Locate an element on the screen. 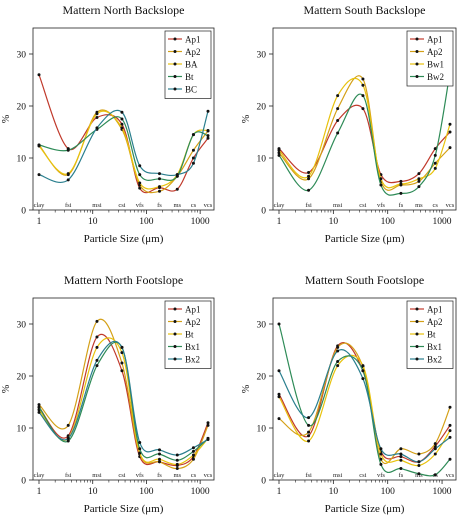  size-class-label: clay is located at coordinates (40, 475).